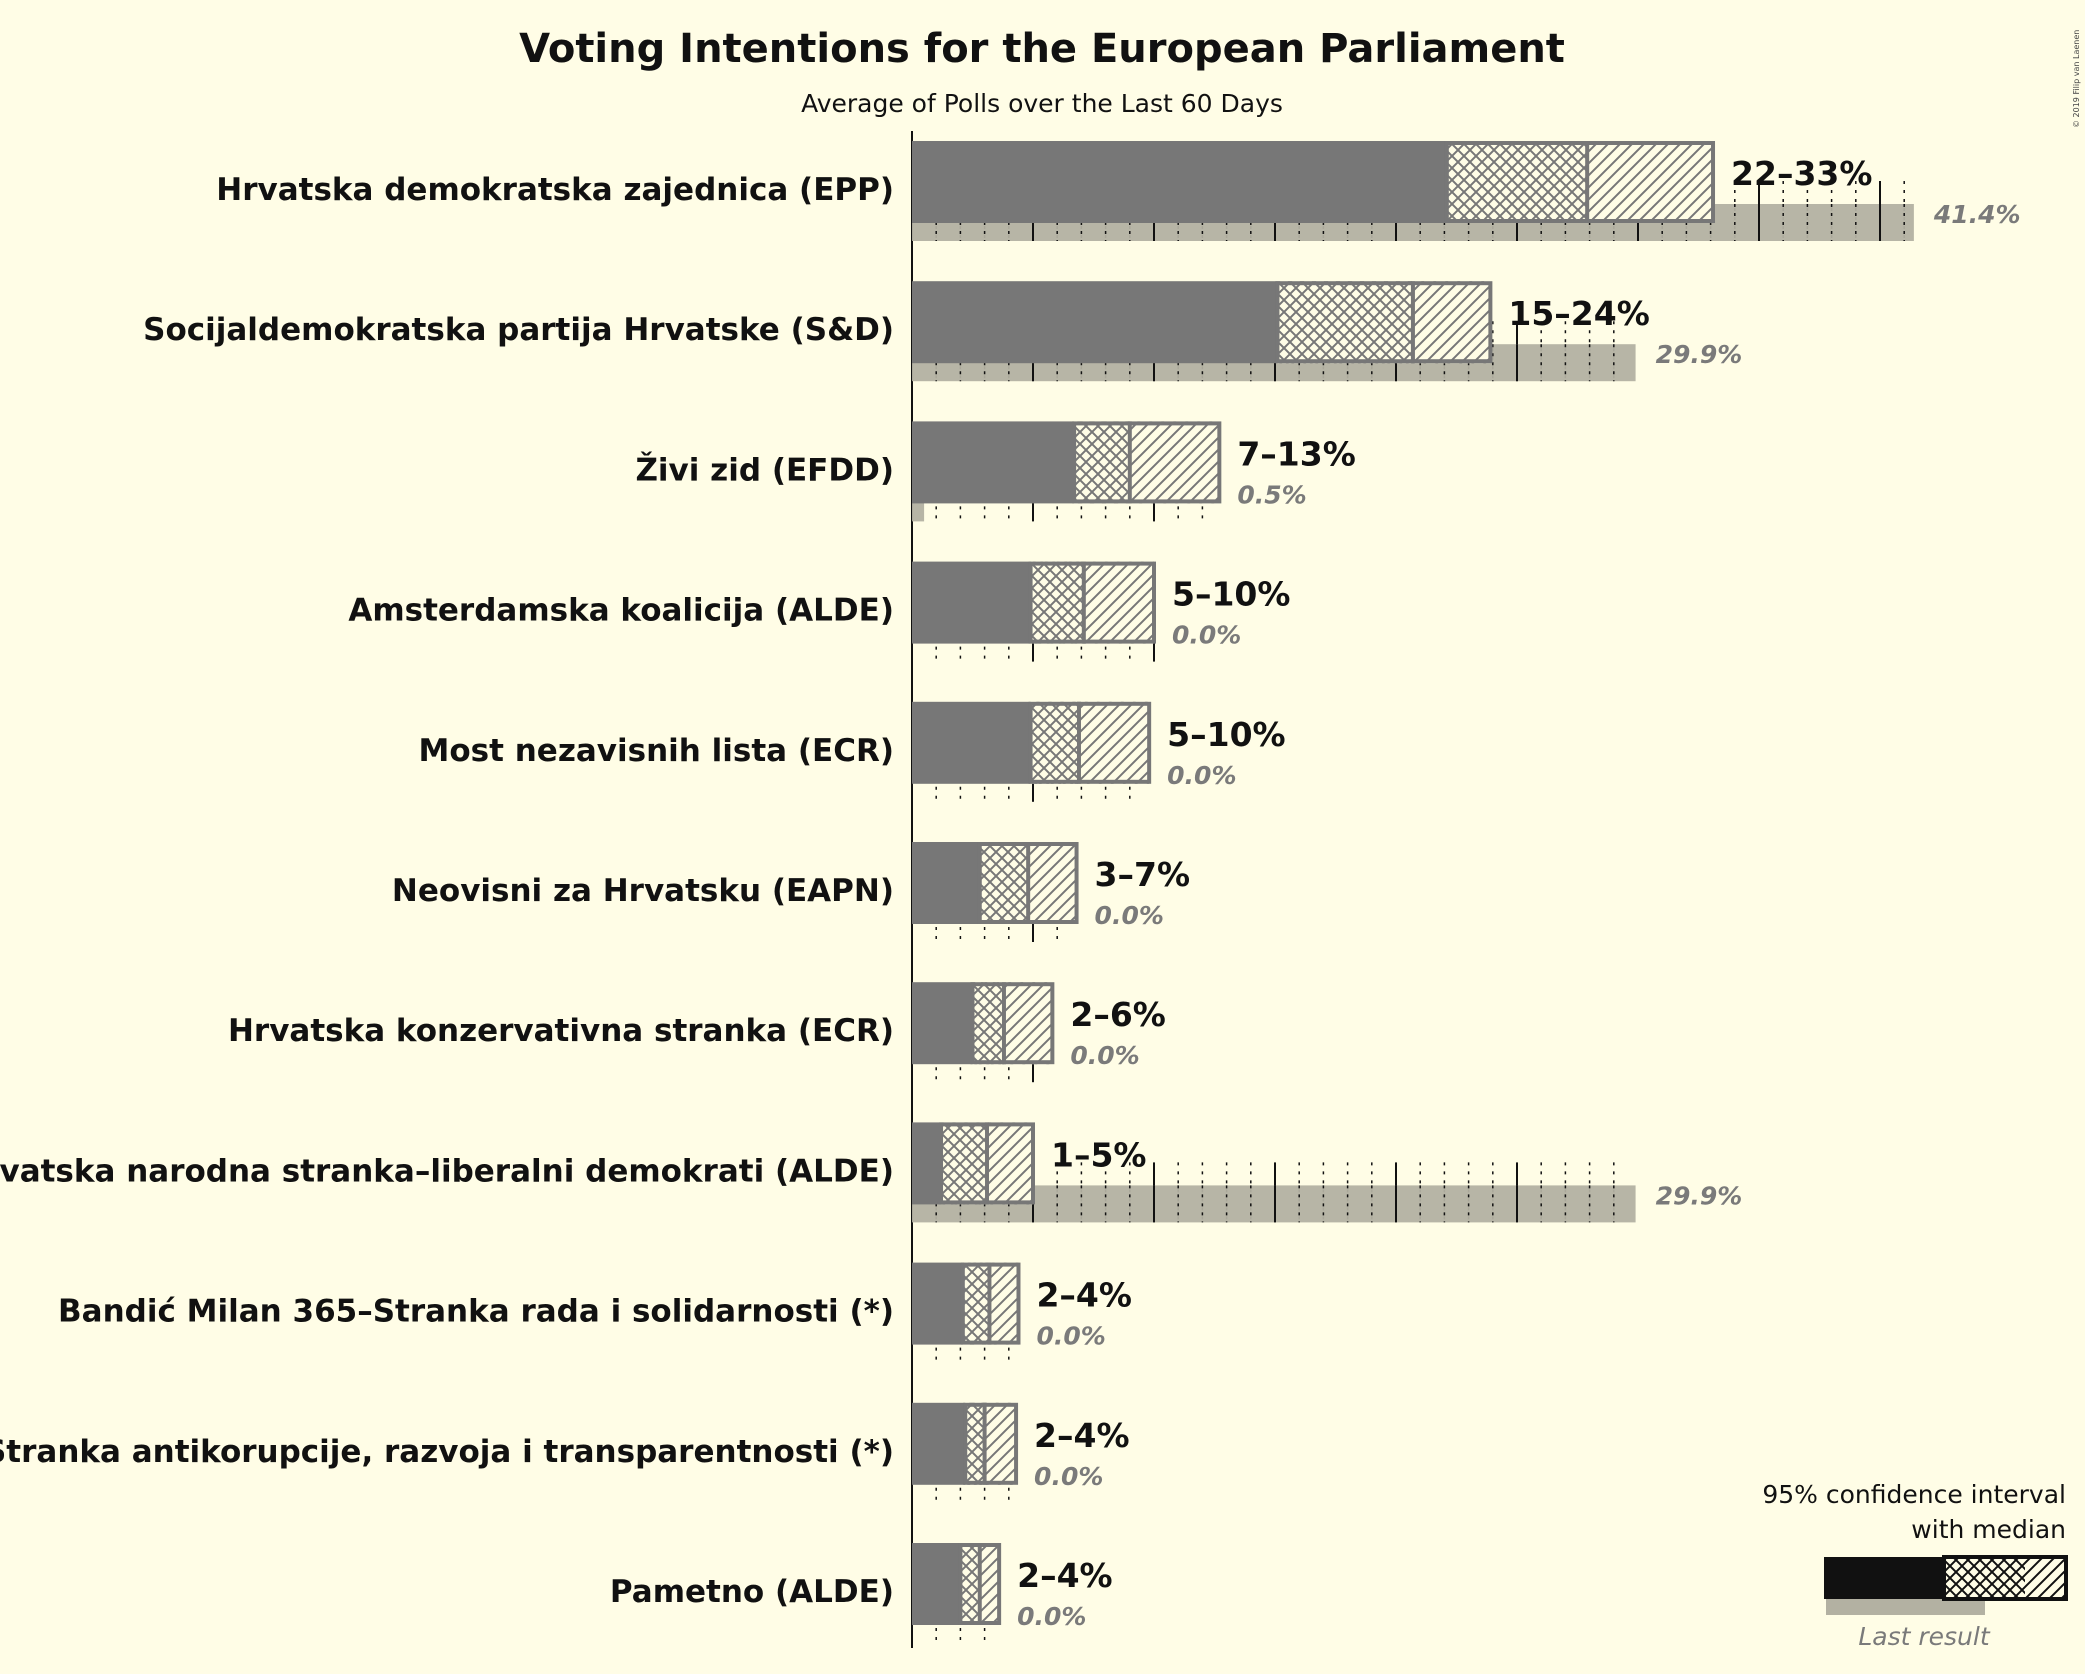 This screenshot has width=2085, height=1674. I want to click on range-label: 3–7%, so click(1143, 874).